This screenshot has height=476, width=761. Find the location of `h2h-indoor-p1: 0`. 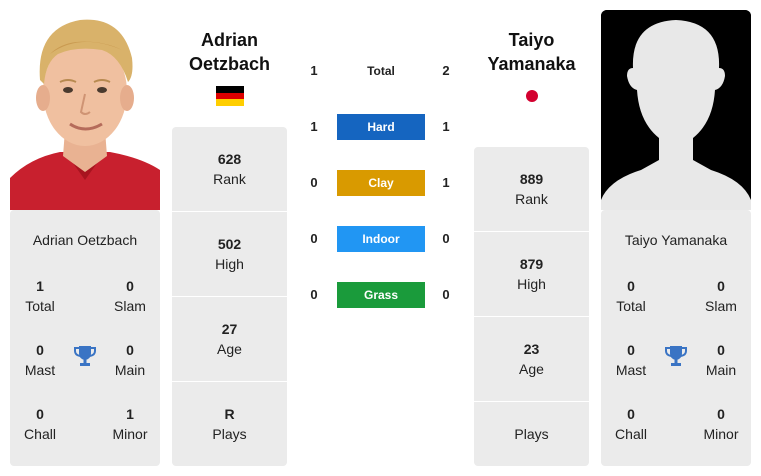

h2h-indoor-p1: 0 is located at coordinates (314, 238).